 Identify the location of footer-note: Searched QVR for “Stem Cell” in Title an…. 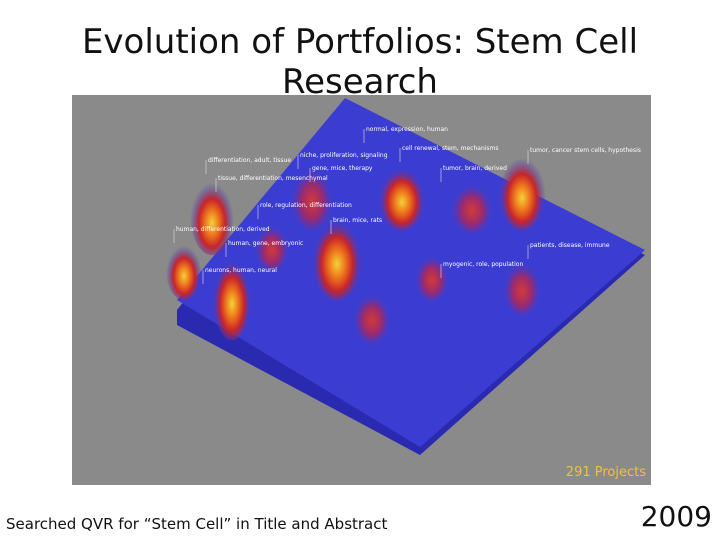
(197, 524).